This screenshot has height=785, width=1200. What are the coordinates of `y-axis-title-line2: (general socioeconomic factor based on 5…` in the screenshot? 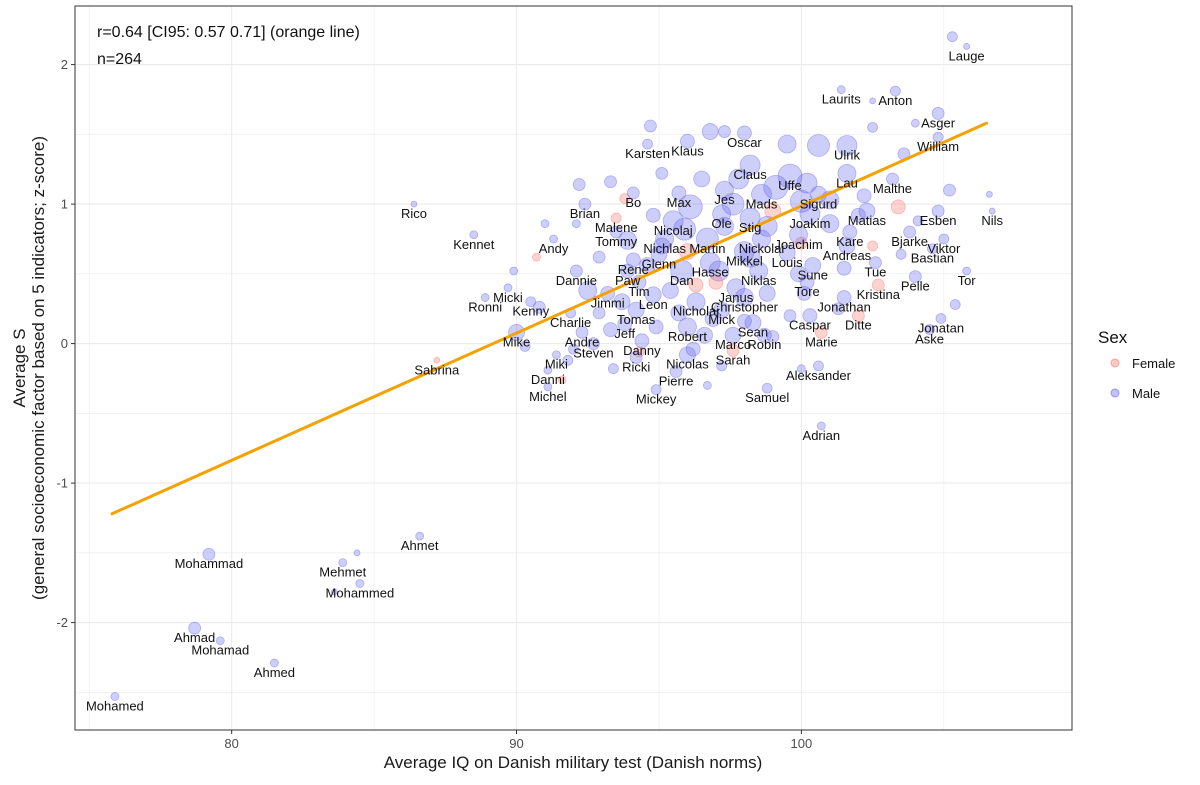 It's located at (38, 368).